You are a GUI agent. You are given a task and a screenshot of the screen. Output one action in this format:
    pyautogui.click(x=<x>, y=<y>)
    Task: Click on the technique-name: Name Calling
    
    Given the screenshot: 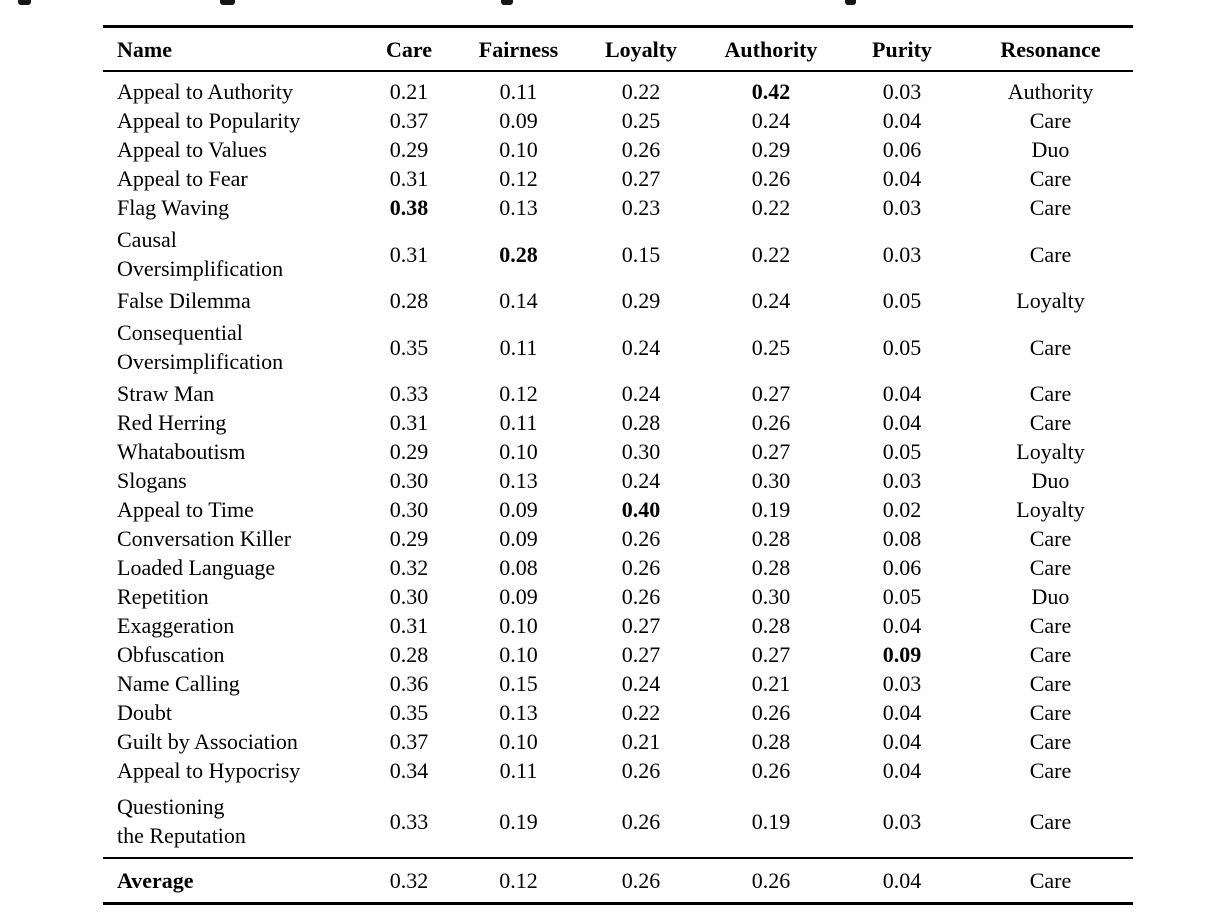 What is the action you would take?
    pyautogui.click(x=230, y=683)
    